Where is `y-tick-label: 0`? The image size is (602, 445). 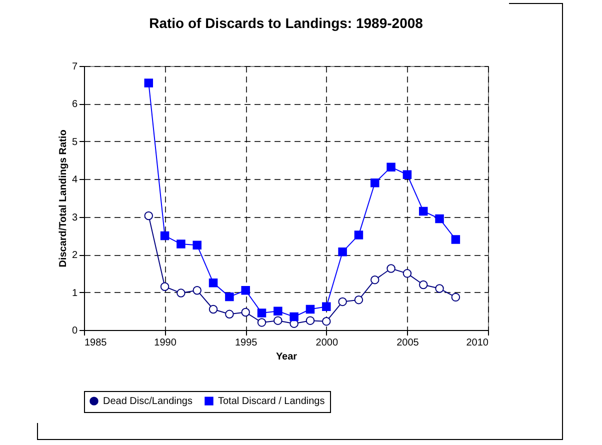 y-tick-label: 0 is located at coordinates (75, 331).